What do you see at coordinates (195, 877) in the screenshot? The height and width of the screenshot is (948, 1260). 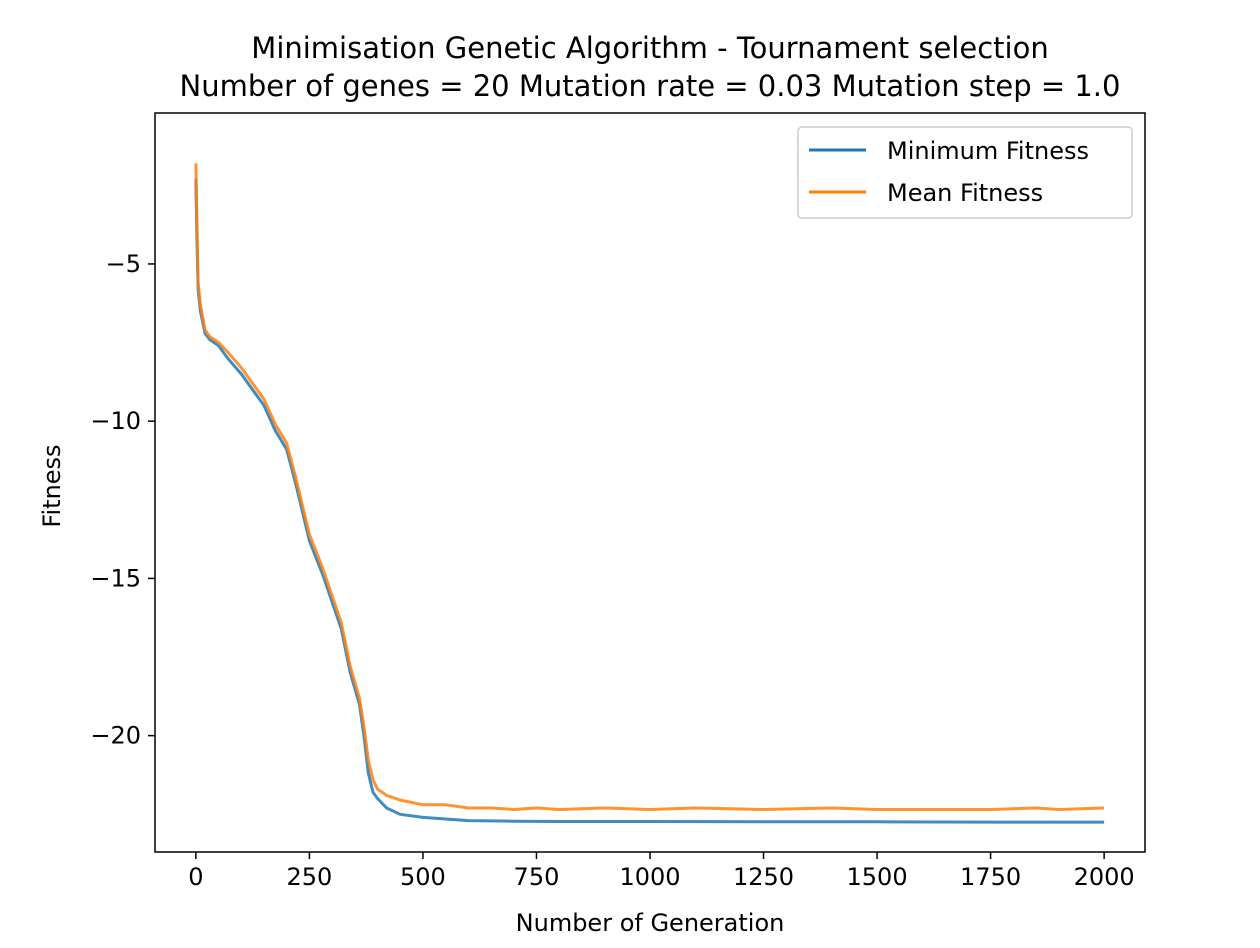 I see `x-tick-label: 0` at bounding box center [195, 877].